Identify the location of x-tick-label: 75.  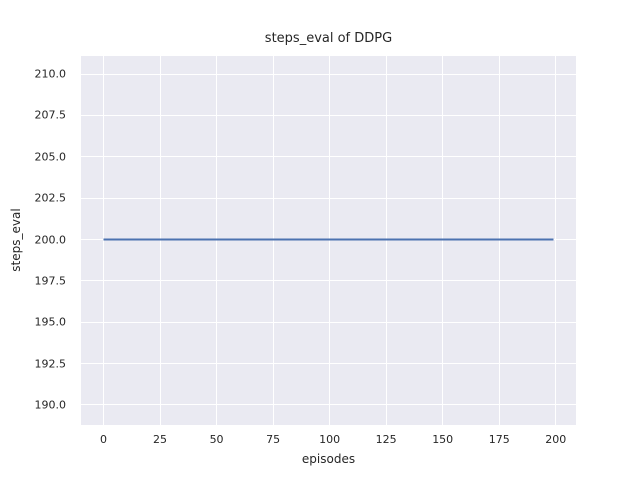
(273, 439).